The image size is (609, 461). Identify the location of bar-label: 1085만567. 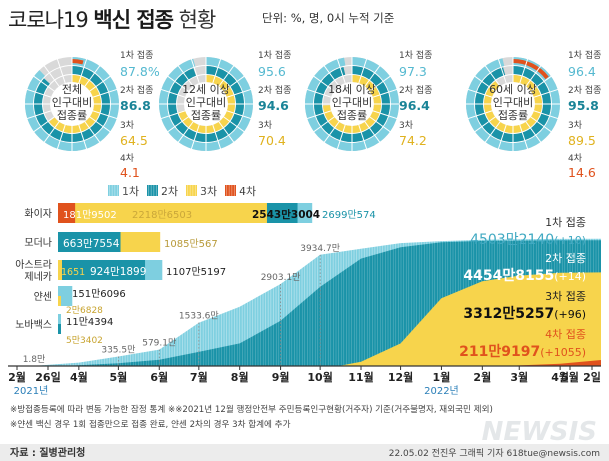
(191, 244).